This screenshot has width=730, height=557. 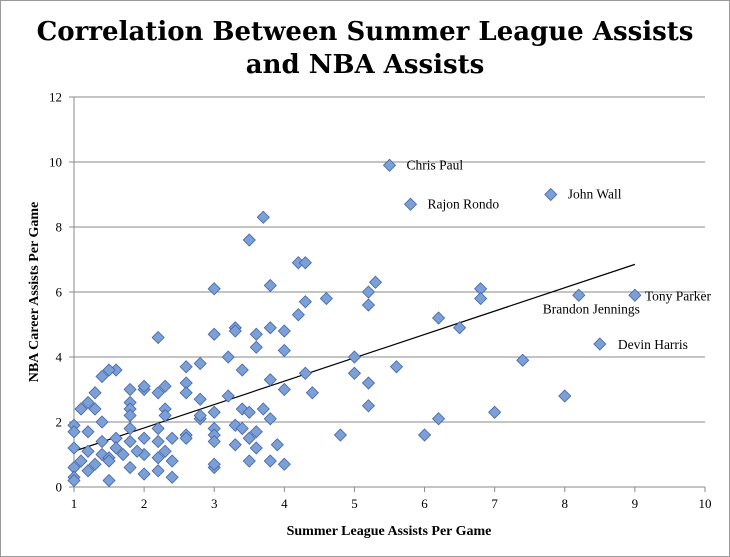 I want to click on annotation-tony-parker: Tony Parker, so click(x=678, y=295).